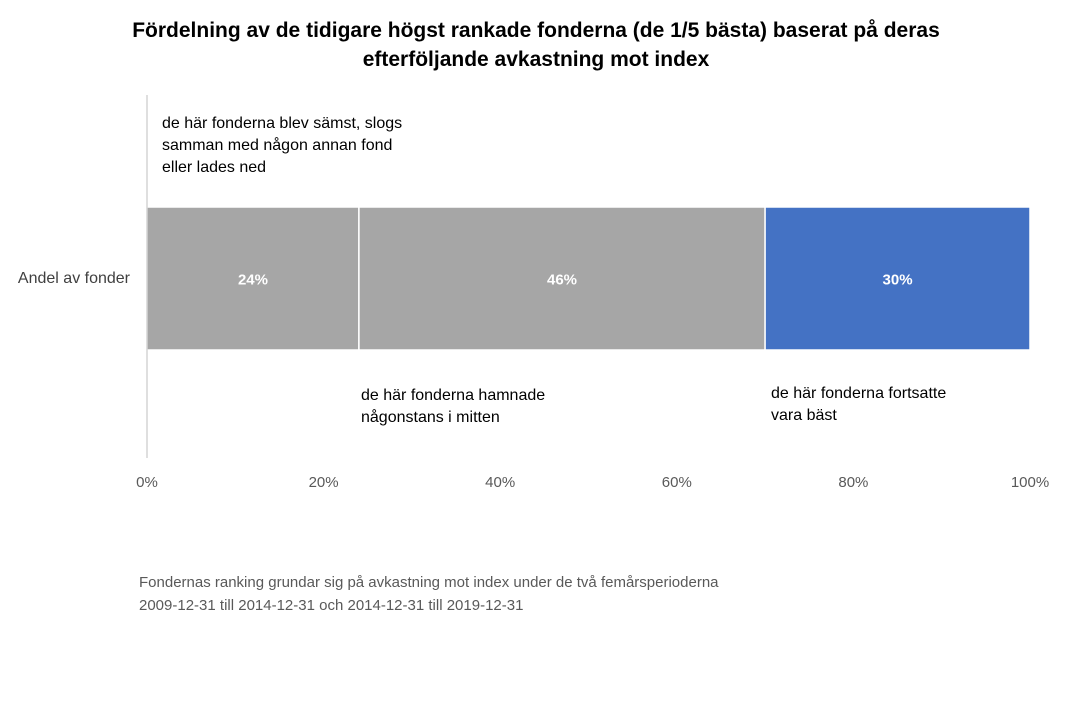 This screenshot has width=1072, height=718. I want to click on annotation-best-line-2: vara bäst, so click(804, 415).